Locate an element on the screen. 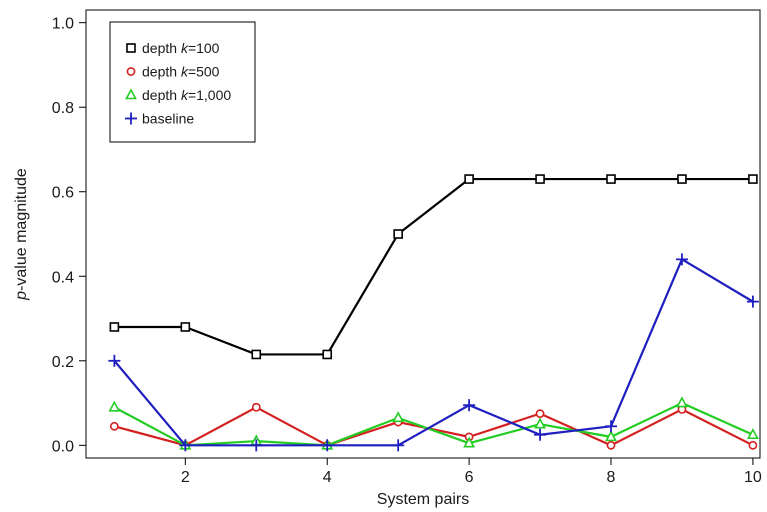 The image size is (767, 512). y-tick-label: 0.6 is located at coordinates (63, 193).